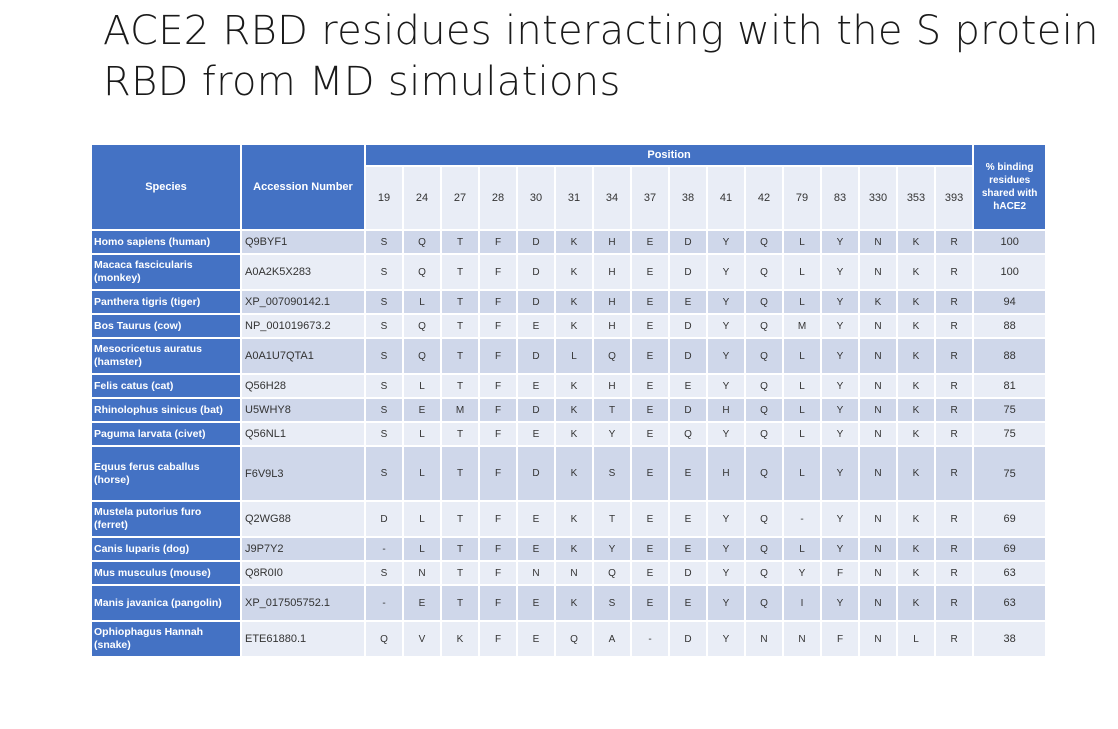 The image size is (1118, 729). What do you see at coordinates (1011, 327) in the screenshot?
I see `shared-percent-cell: 88` at bounding box center [1011, 327].